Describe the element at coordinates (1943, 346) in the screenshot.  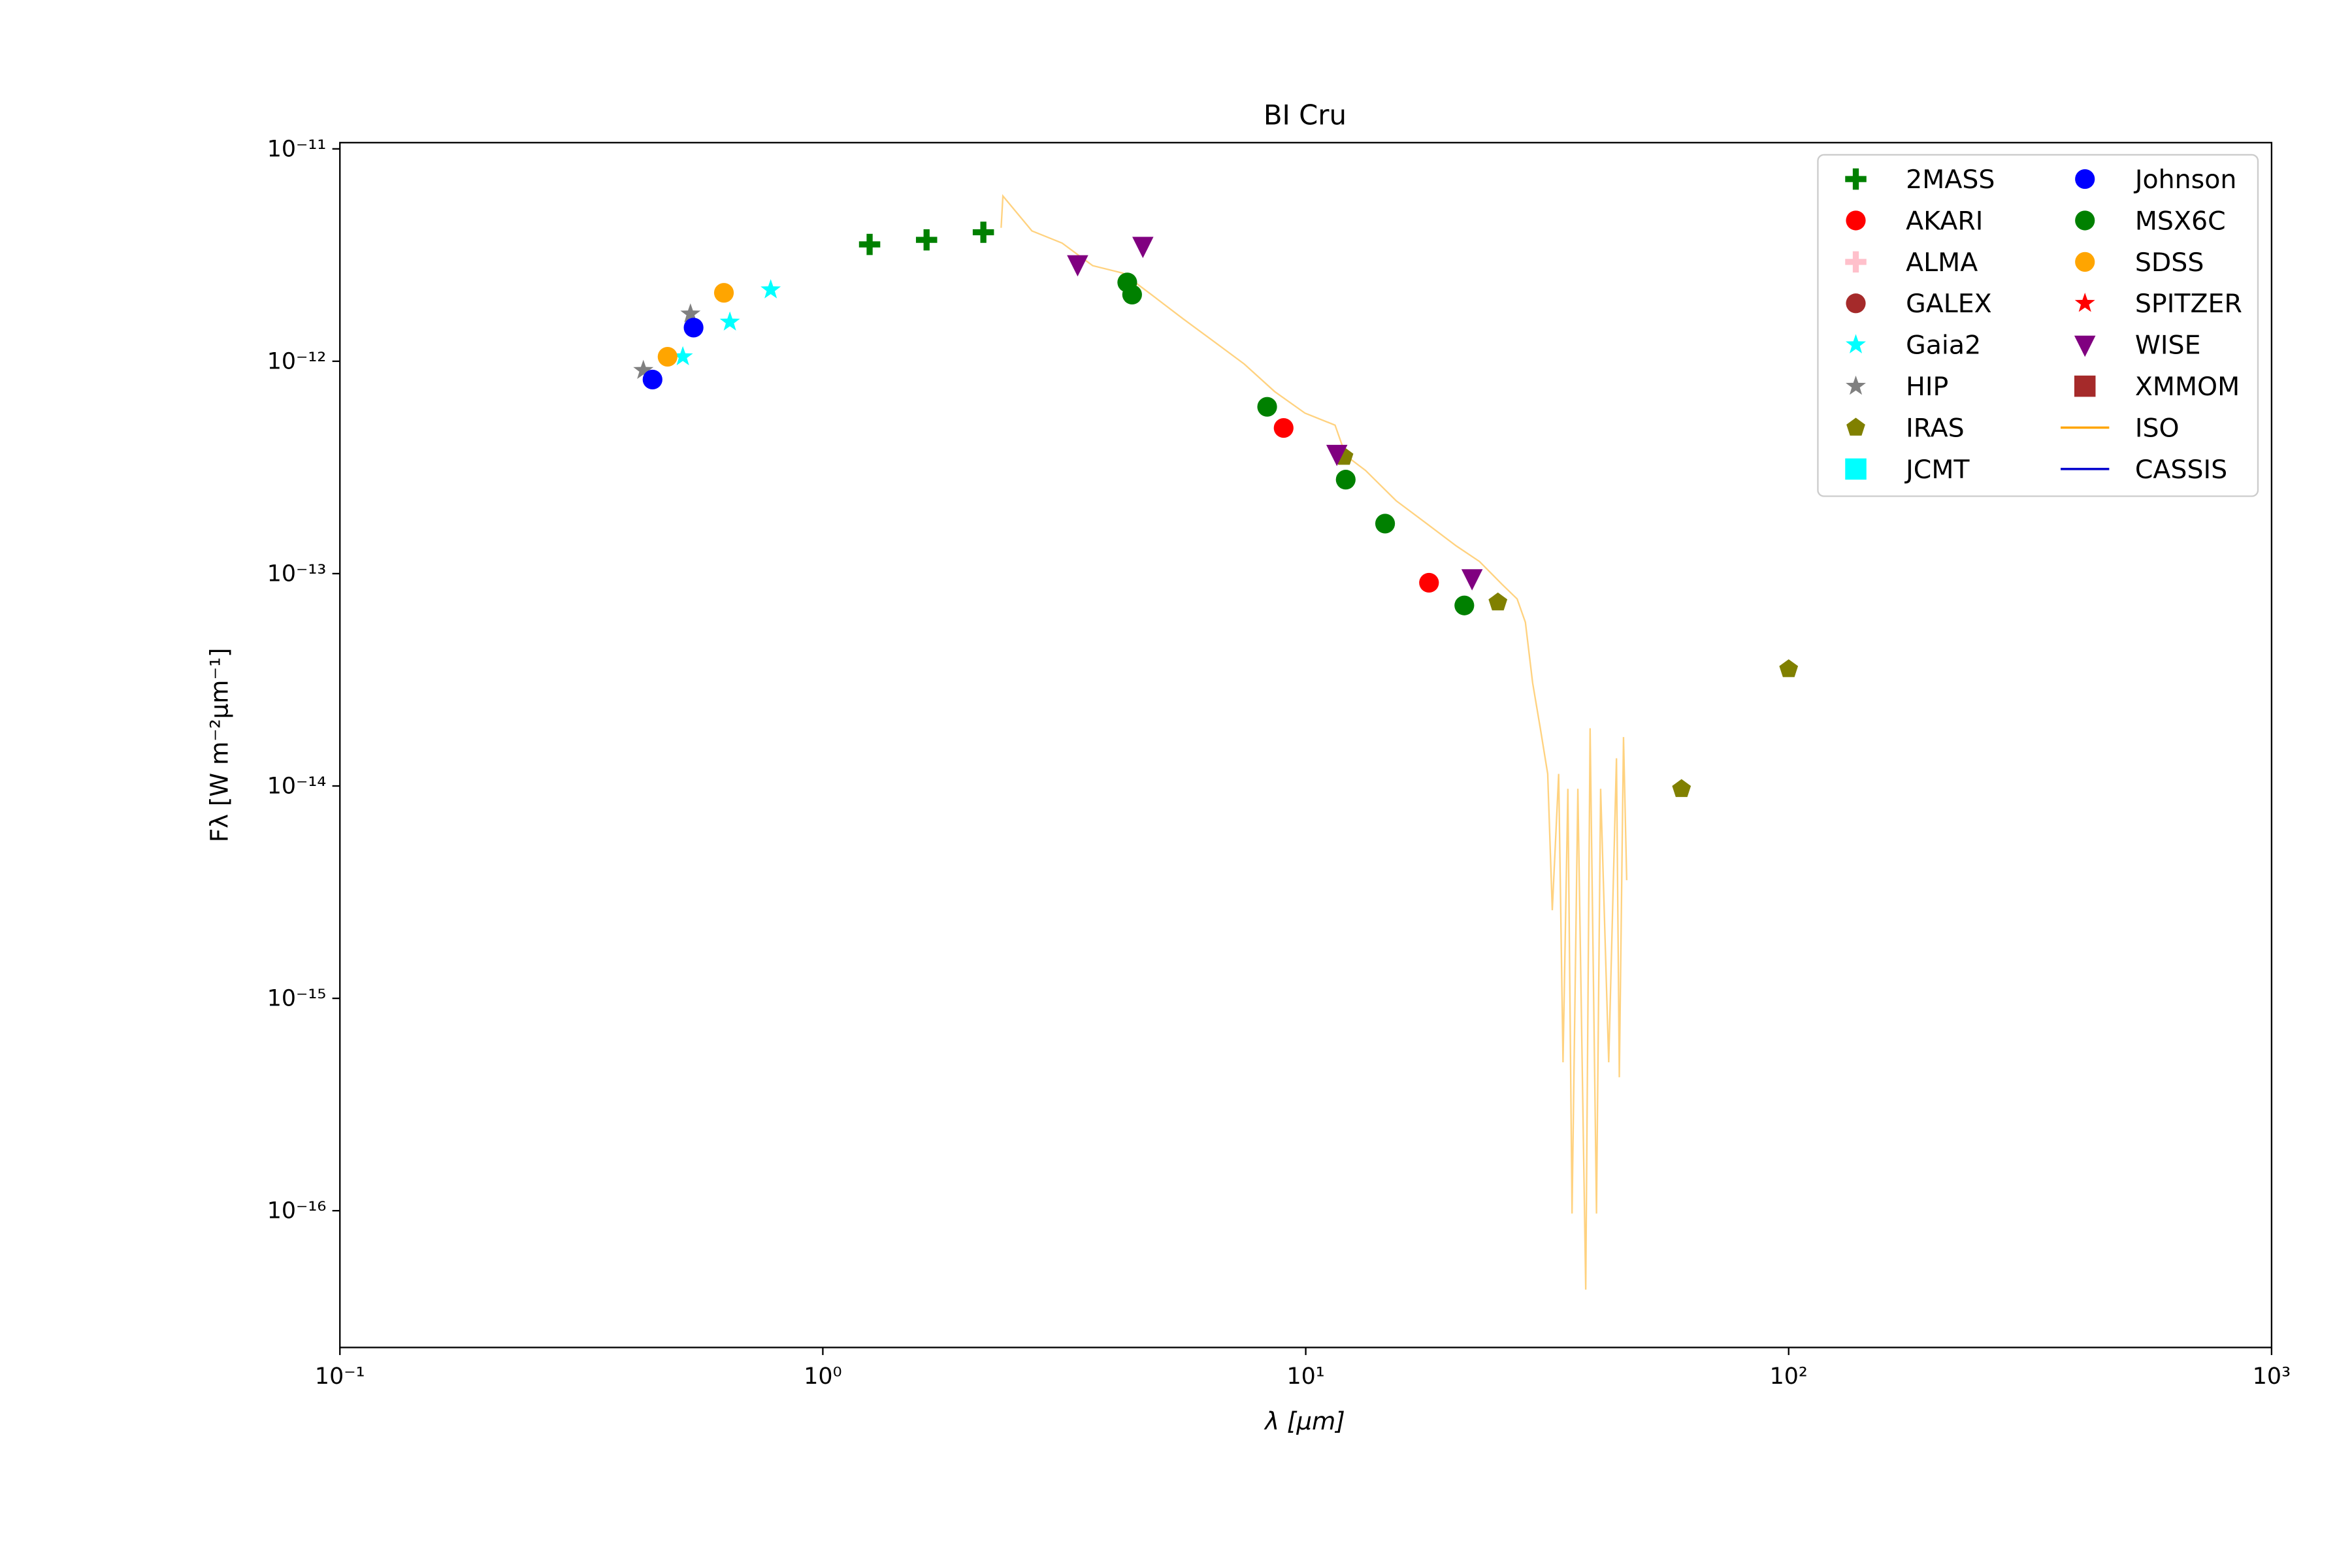
I see `legend-label: Gaia2` at that location.